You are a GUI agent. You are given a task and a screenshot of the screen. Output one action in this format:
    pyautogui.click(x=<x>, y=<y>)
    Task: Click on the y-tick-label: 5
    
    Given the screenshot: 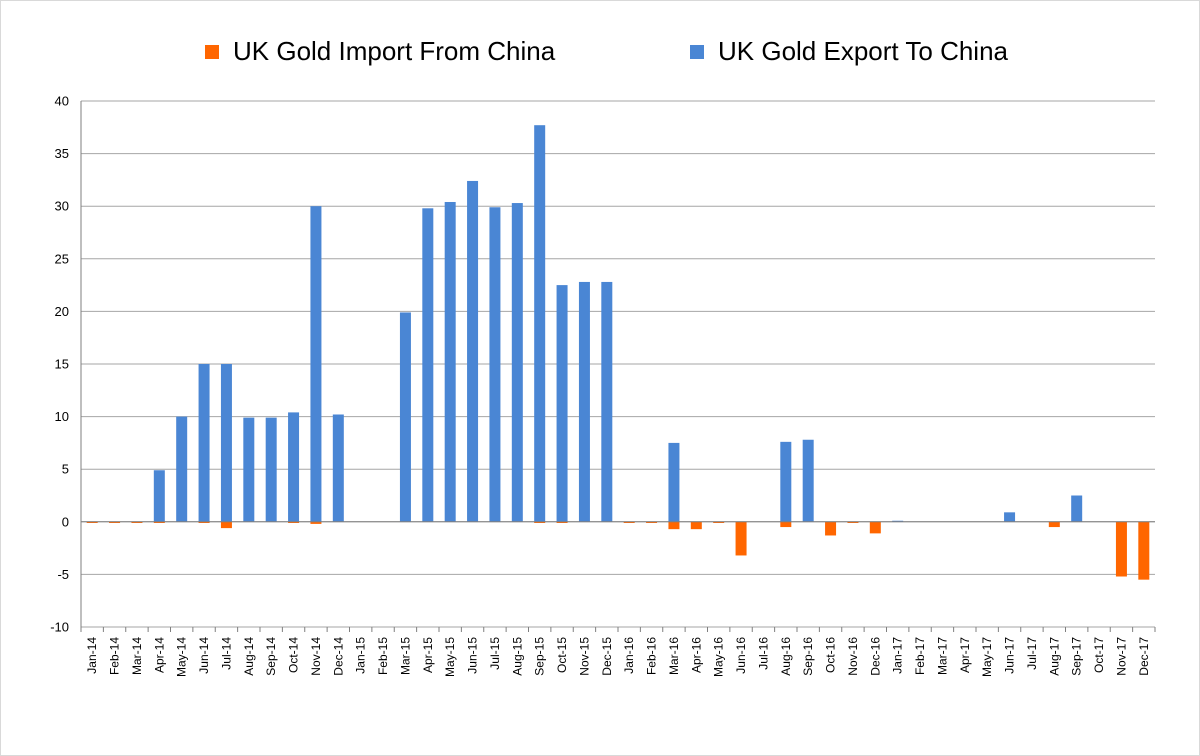 What is the action you would take?
    pyautogui.click(x=65, y=469)
    